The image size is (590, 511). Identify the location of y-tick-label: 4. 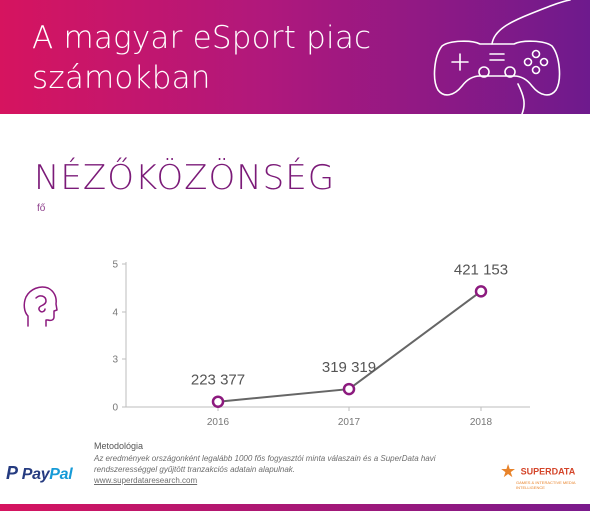
(115, 313).